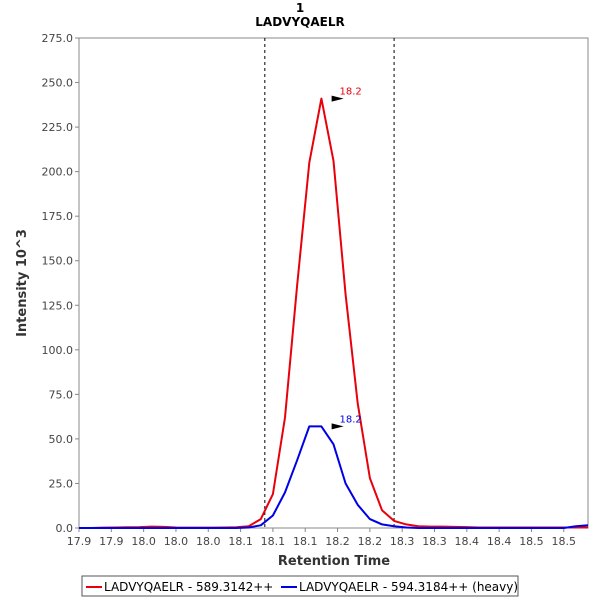 The width and height of the screenshot is (600, 600). I want to click on legend-entry-heavy: LADVYQAELR - 594.3184++ (heavy), so click(408, 587).